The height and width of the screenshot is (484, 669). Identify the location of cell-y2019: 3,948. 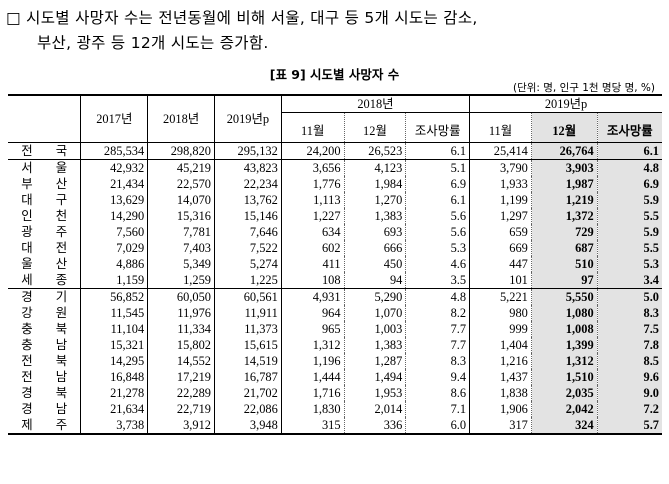
(248, 426).